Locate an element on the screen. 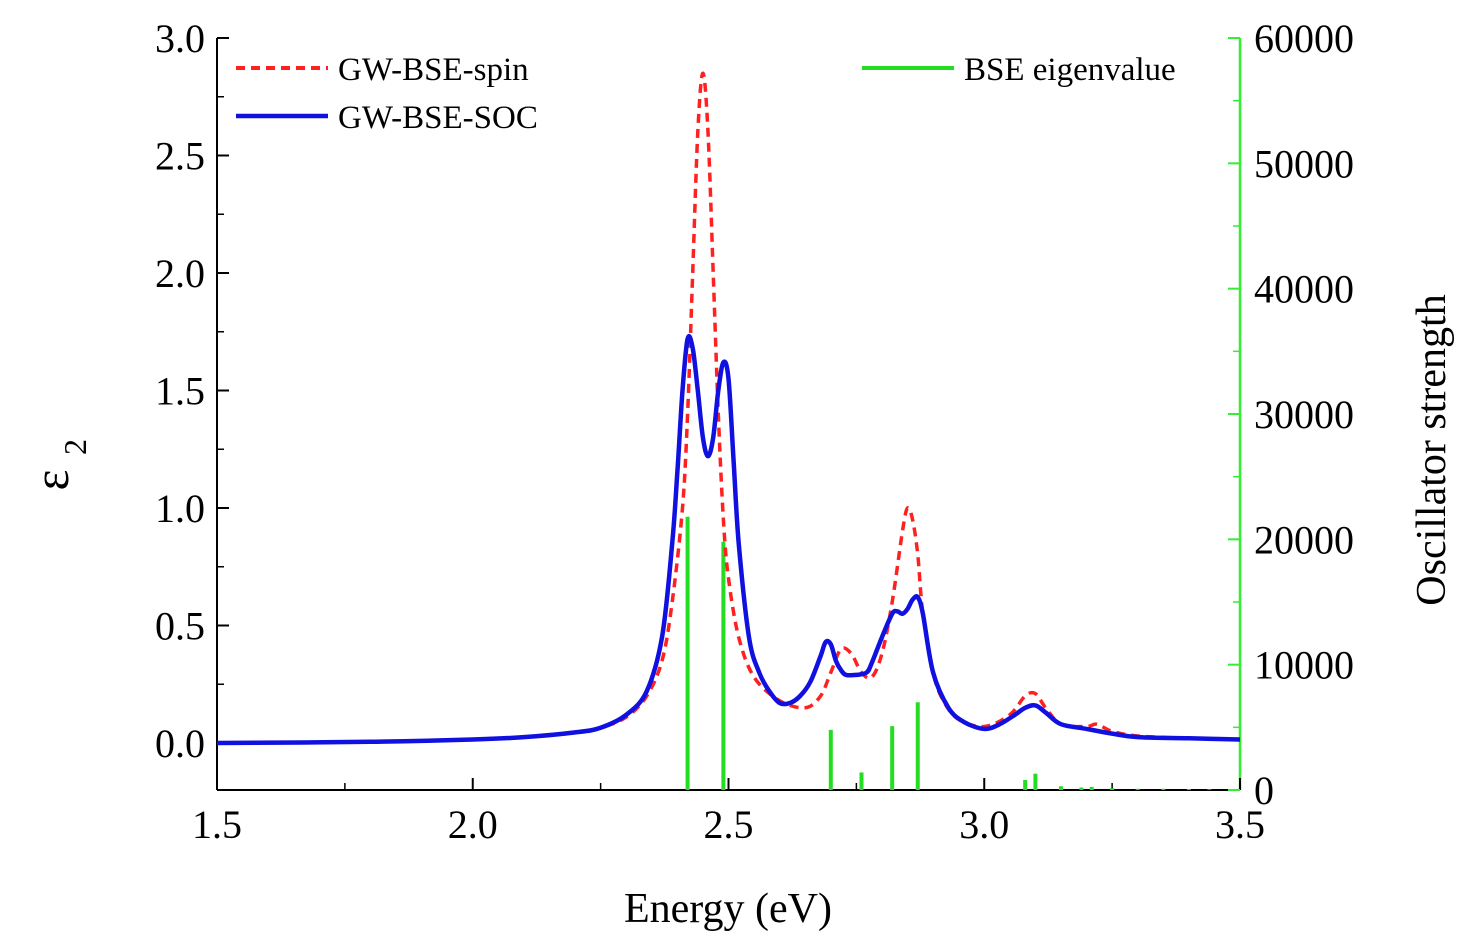 This screenshot has height=939, width=1463. legend-bse-label: BSE eigenvalue is located at coordinates (1070, 70).